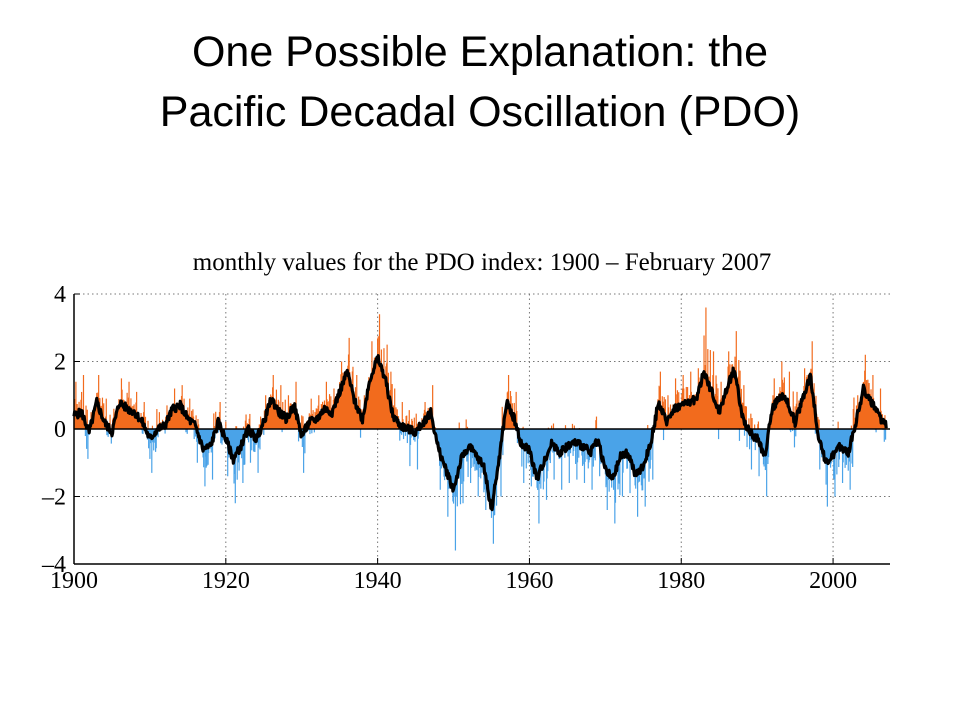  What do you see at coordinates (529, 581) in the screenshot?
I see `x-tick-label: 1960` at bounding box center [529, 581].